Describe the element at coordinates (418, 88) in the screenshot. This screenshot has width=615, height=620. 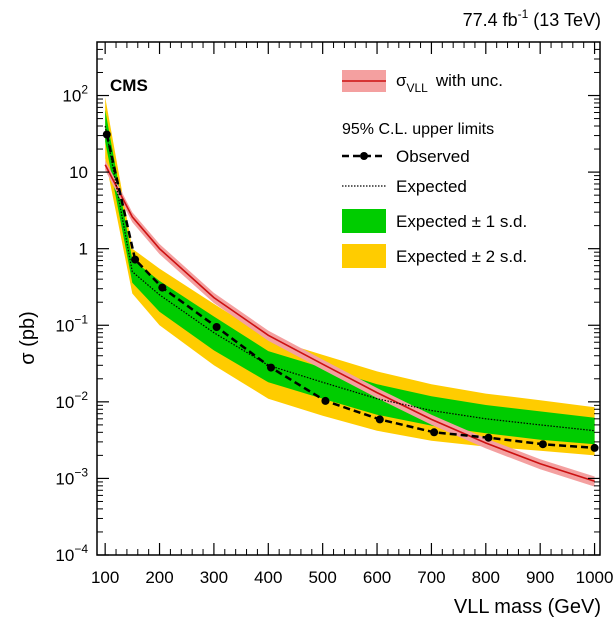
I see `legend-theory-subscript: VLL` at that location.